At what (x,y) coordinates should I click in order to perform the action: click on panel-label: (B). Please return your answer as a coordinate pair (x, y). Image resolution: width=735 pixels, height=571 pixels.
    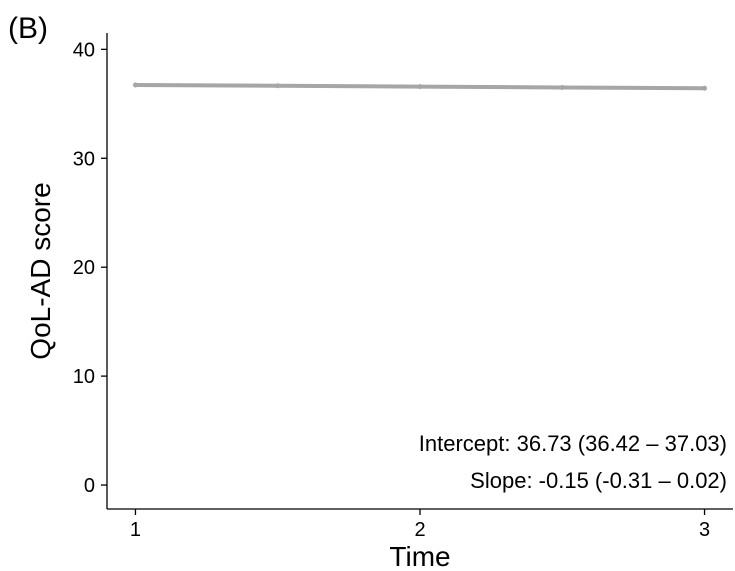
    Looking at the image, I should click on (28, 28).